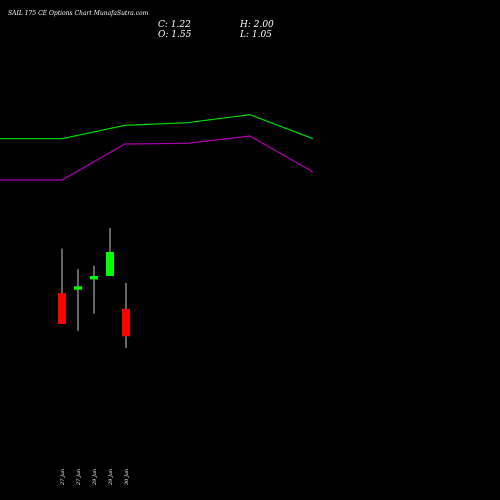 The image size is (500, 500). What do you see at coordinates (174, 25) in the screenshot?
I see `close-readout: C: 1.22` at bounding box center [174, 25].